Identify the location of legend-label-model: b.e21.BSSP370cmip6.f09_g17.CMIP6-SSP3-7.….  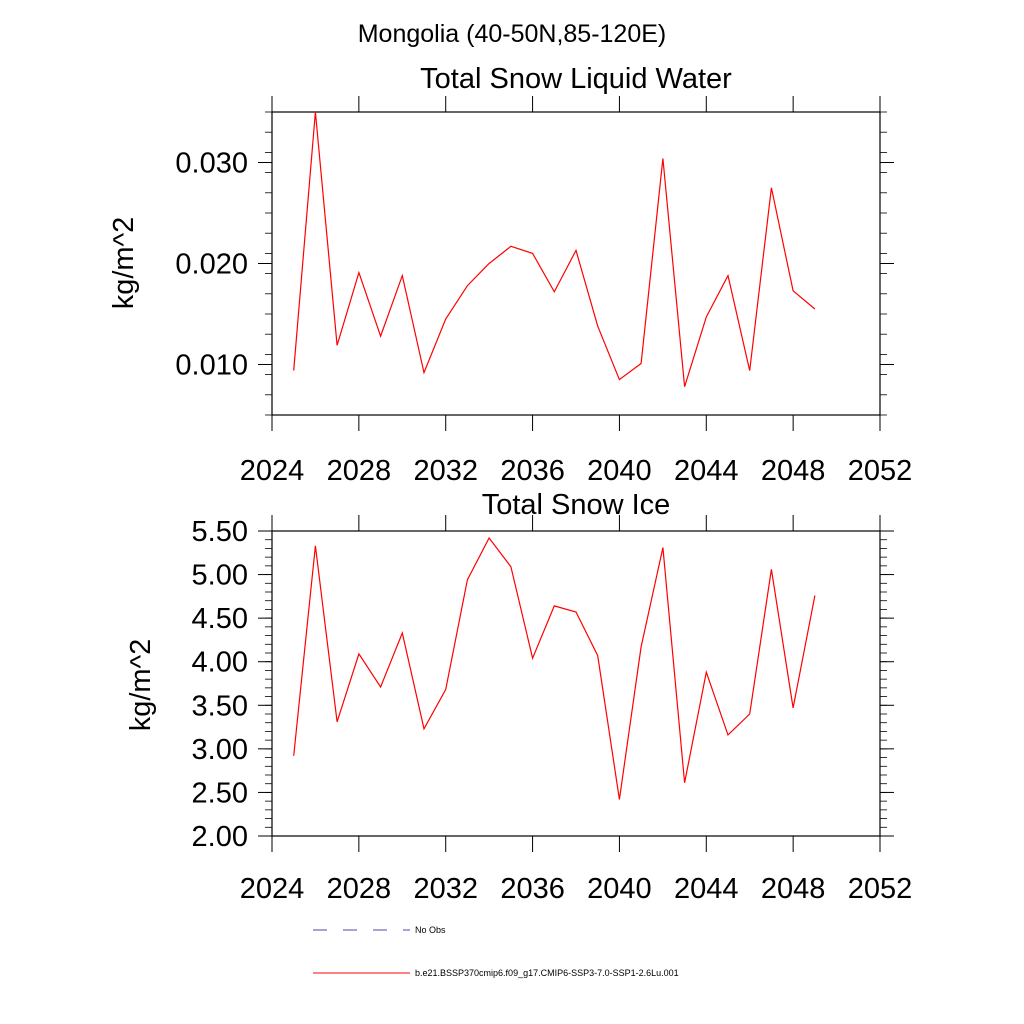
(547, 973).